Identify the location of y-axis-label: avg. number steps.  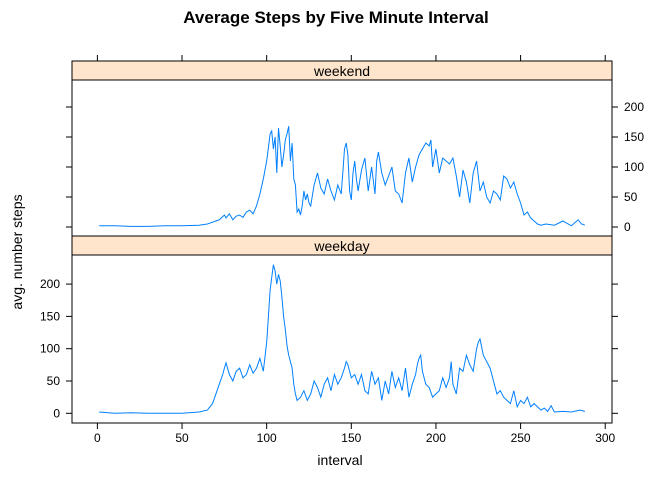
(17, 251).